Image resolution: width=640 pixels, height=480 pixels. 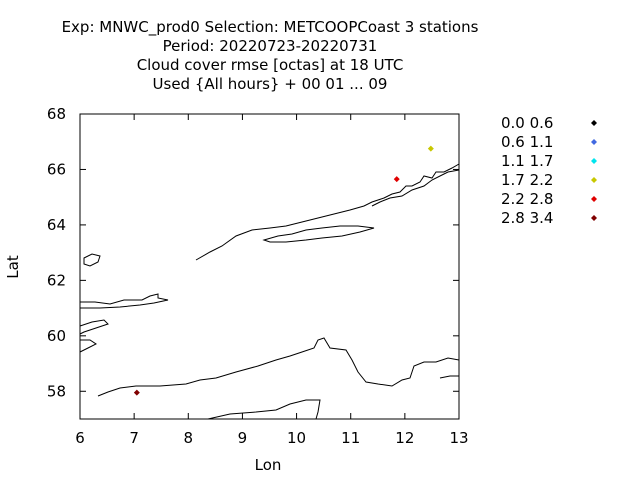 I want to click on legend-label: 1.1 1.7, so click(x=527, y=161).